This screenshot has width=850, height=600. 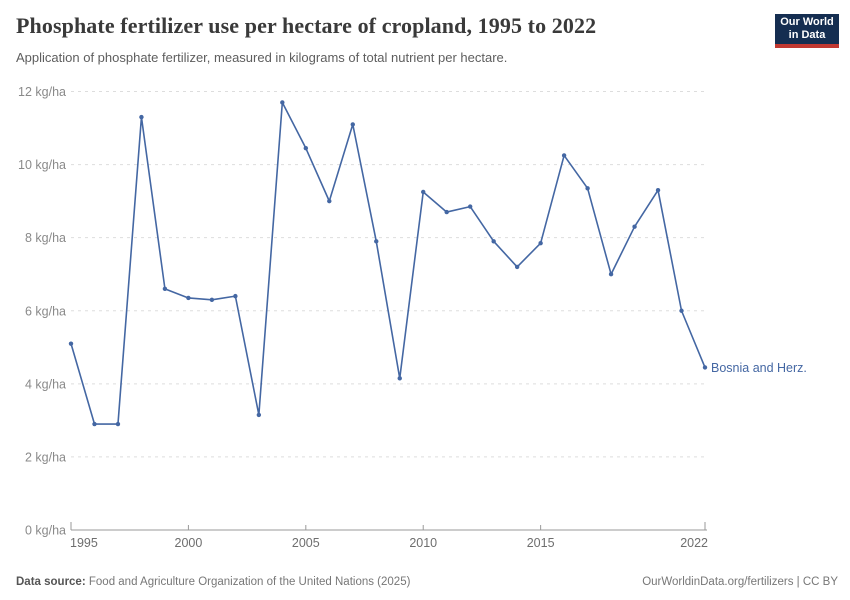 What do you see at coordinates (306, 543) in the screenshot?
I see `x-tick-label: 2005` at bounding box center [306, 543].